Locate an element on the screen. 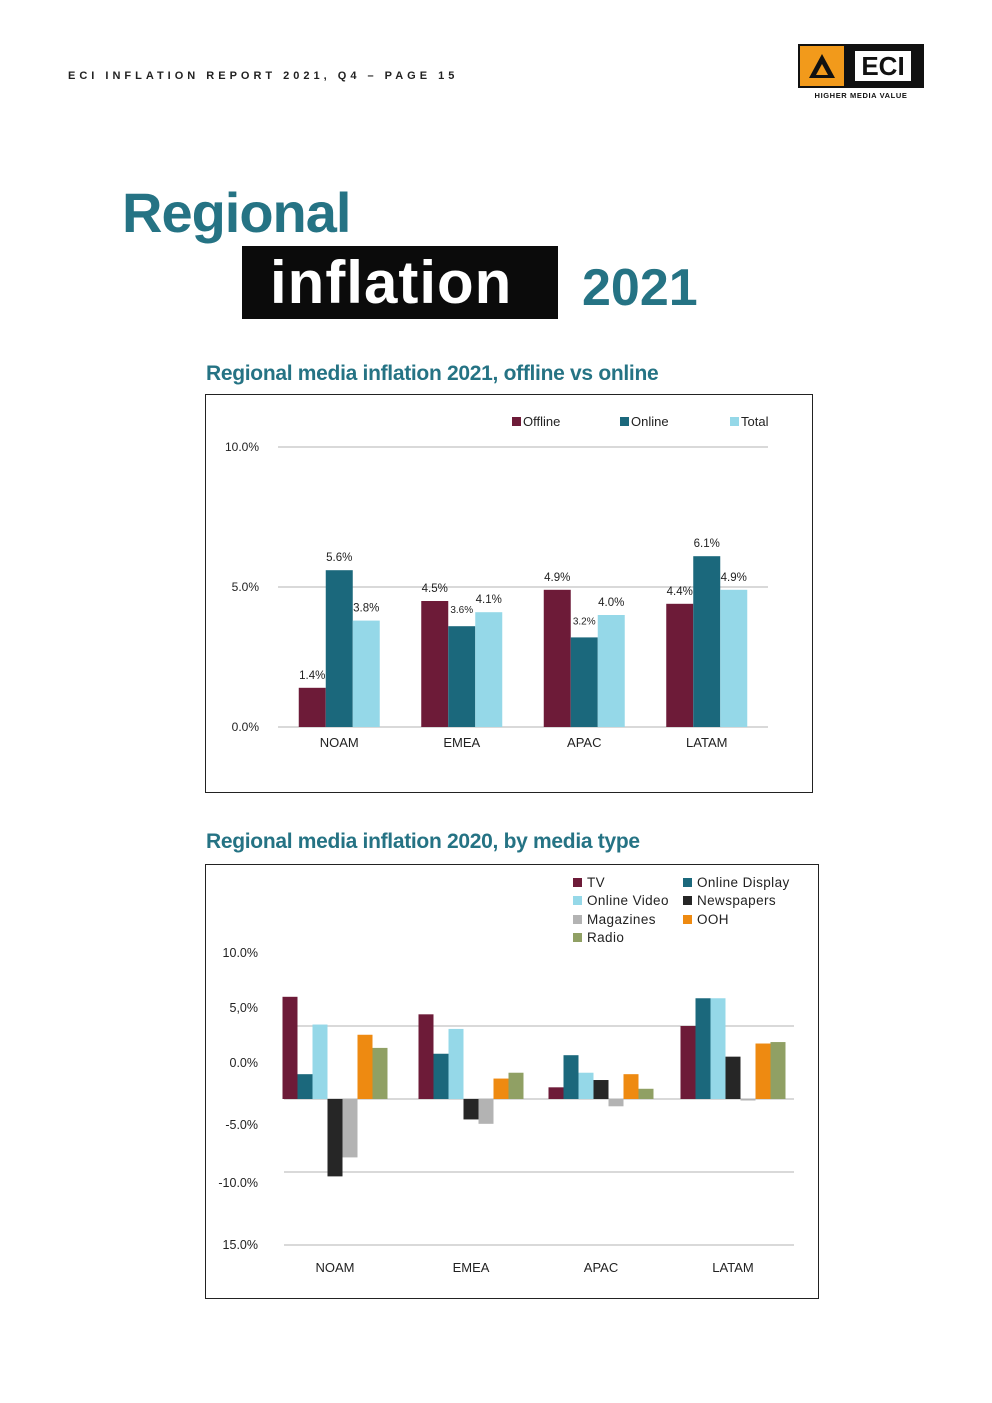  legend-label: Magazines is located at coordinates (621, 919).